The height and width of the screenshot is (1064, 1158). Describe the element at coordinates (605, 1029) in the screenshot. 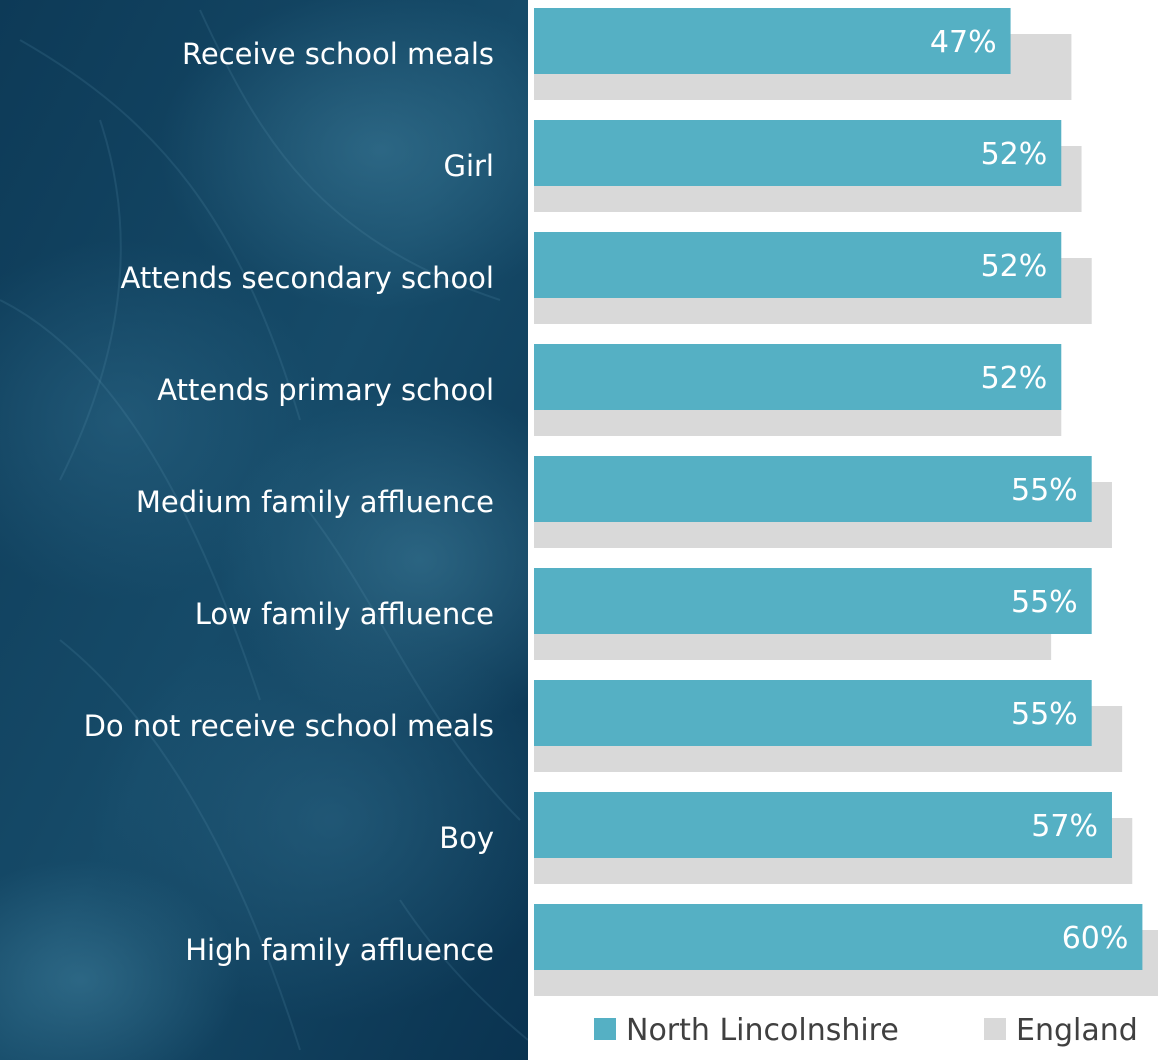

I see `legend-swatch-north-lincolnshire` at that location.